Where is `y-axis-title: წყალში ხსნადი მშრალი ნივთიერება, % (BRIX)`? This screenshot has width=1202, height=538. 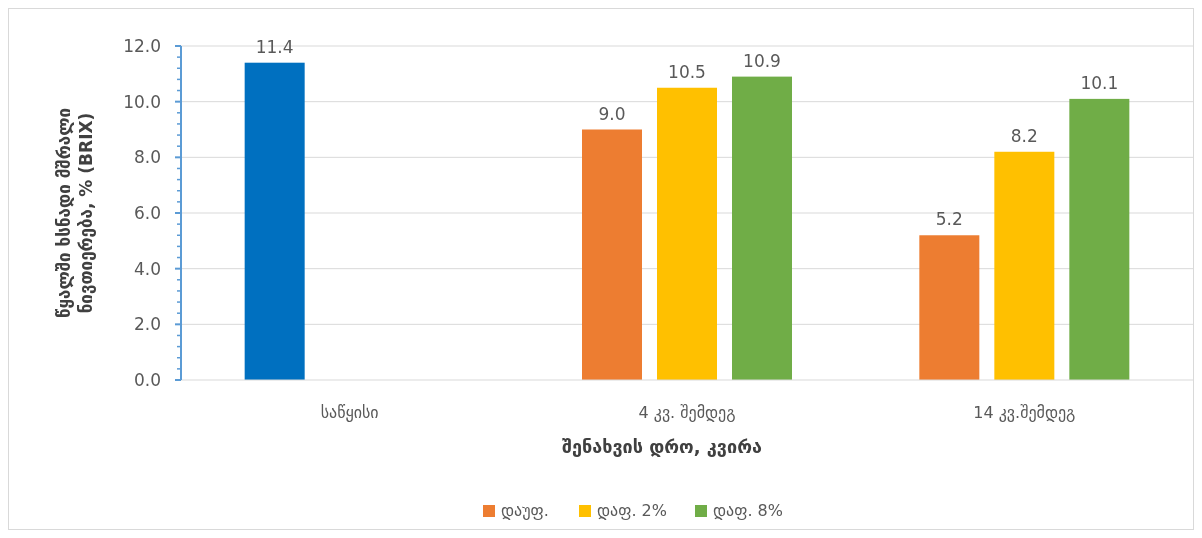 y-axis-title: წყალში ხსნადი მშრალი ნივთიერება, % (BRIX) is located at coordinates (75, 213).